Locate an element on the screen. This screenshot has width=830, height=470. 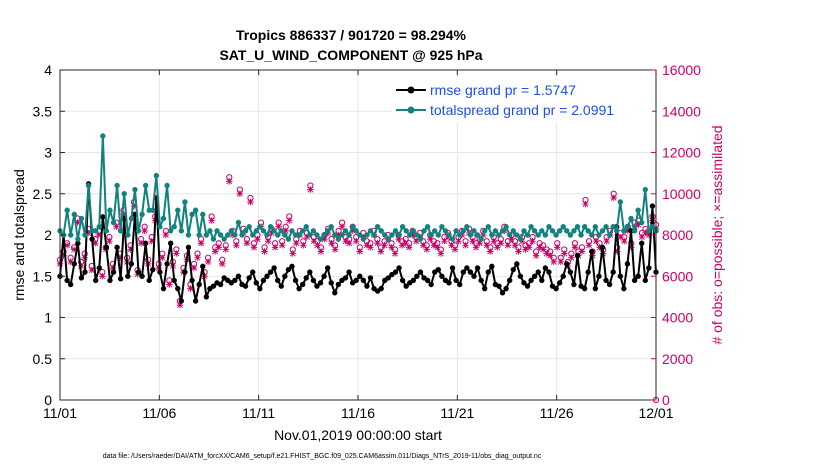
y-left-tick-label: 4 is located at coordinates (48, 70).